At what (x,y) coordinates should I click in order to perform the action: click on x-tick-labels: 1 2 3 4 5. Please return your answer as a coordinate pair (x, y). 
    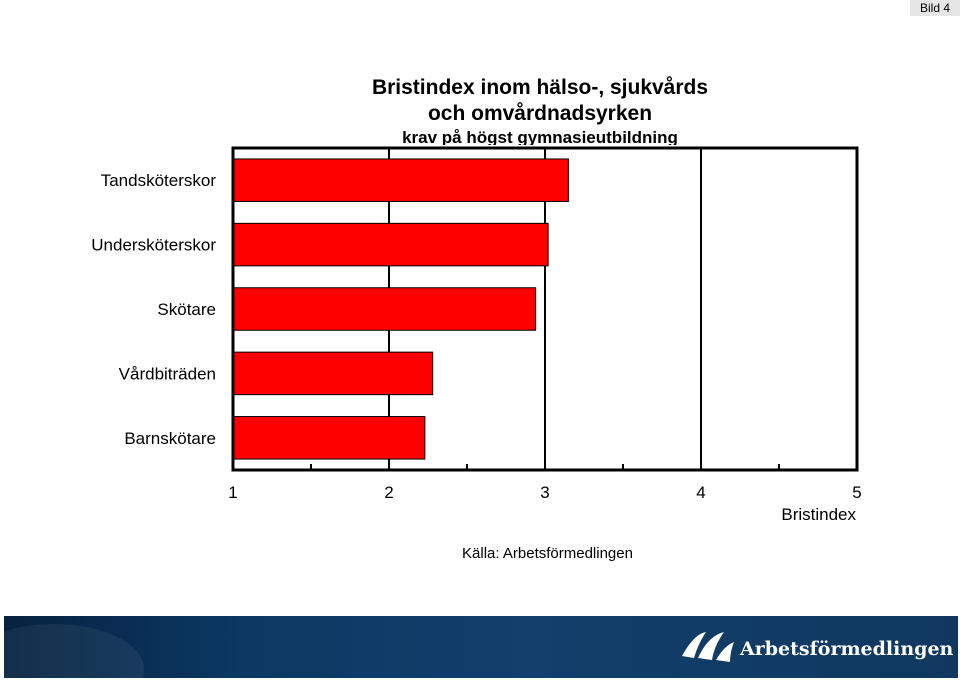
    Looking at the image, I should click on (544, 492).